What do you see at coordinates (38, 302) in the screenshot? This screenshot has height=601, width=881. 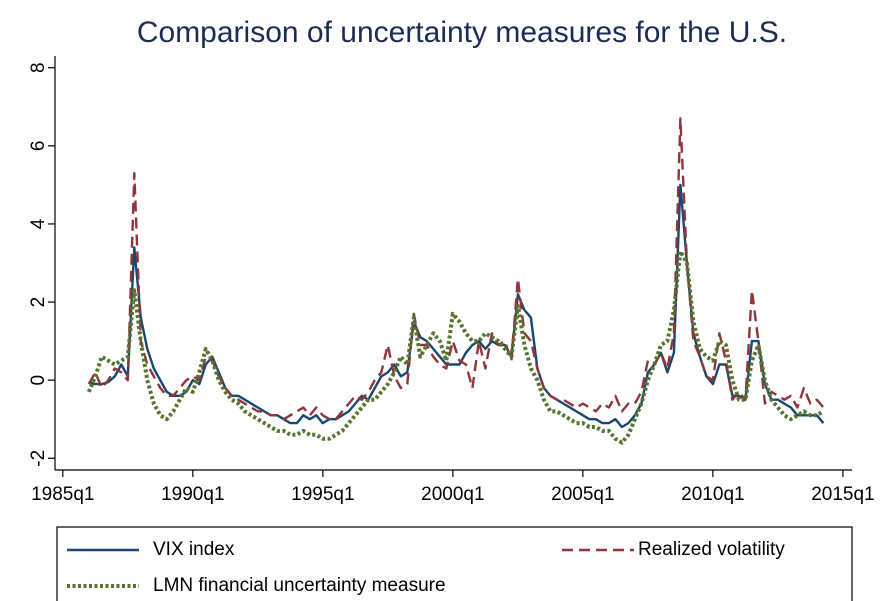 I see `y-tick-label: 2` at bounding box center [38, 302].